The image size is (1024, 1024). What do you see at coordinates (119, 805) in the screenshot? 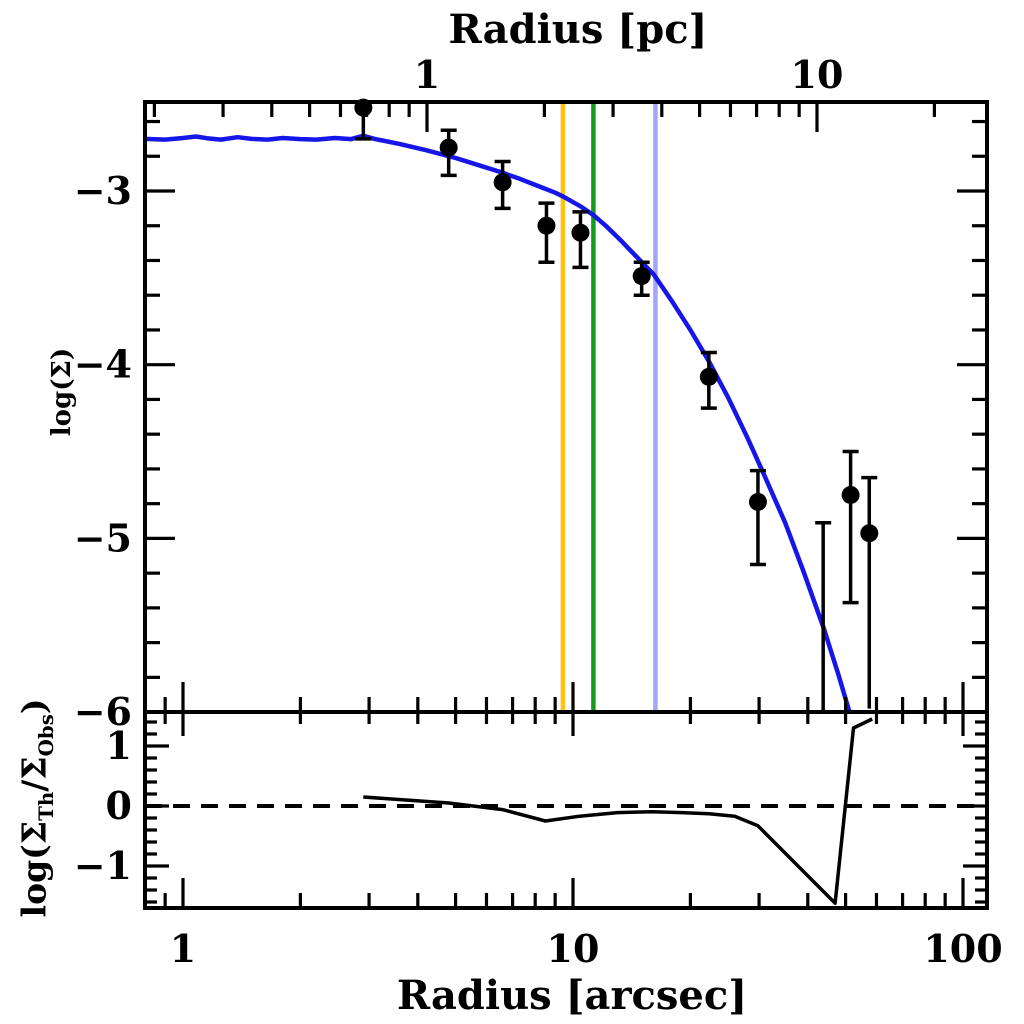
I see `residual-y-tick-label: 0` at bounding box center [119, 805].